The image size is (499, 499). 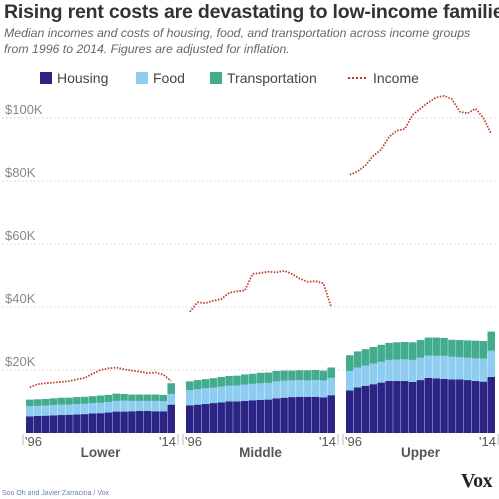 What do you see at coordinates (396, 78) in the screenshot?
I see `legend-label-income: Income` at bounding box center [396, 78].